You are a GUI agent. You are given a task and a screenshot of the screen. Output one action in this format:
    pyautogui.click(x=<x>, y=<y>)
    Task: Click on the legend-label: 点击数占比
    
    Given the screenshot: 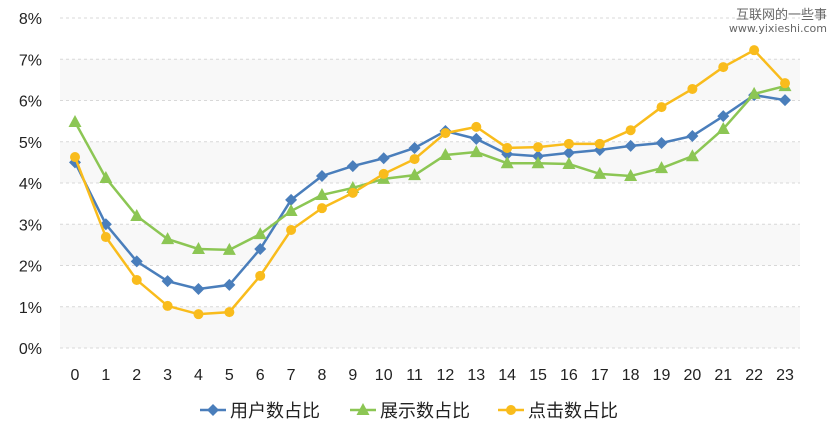 What is the action you would take?
    pyautogui.click(x=573, y=411)
    